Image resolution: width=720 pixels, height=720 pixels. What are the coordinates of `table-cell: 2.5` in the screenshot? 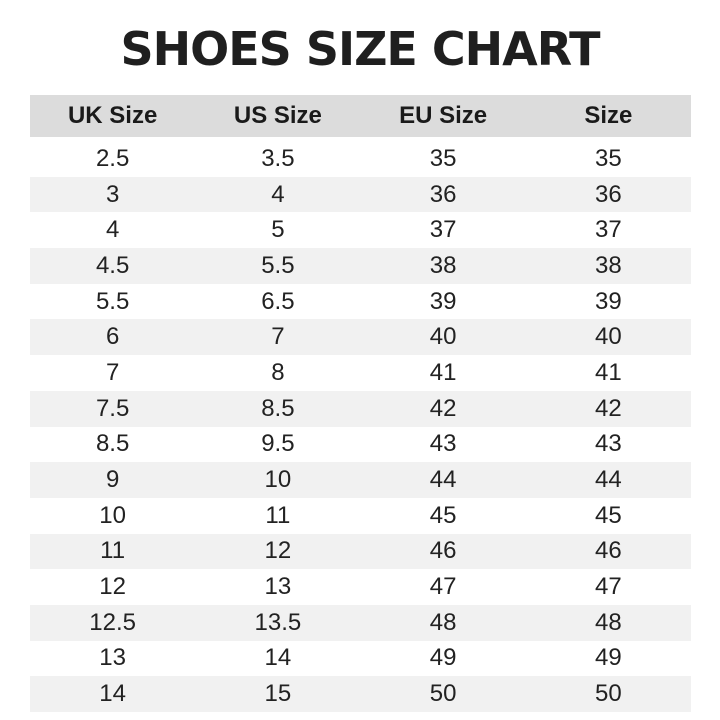 It's located at (112, 158).